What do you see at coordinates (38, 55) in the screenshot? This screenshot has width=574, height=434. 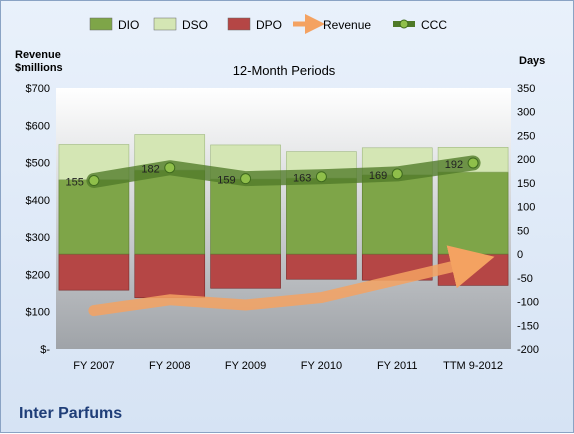 I see `left-axis-label-line1: Revenue` at bounding box center [38, 55].